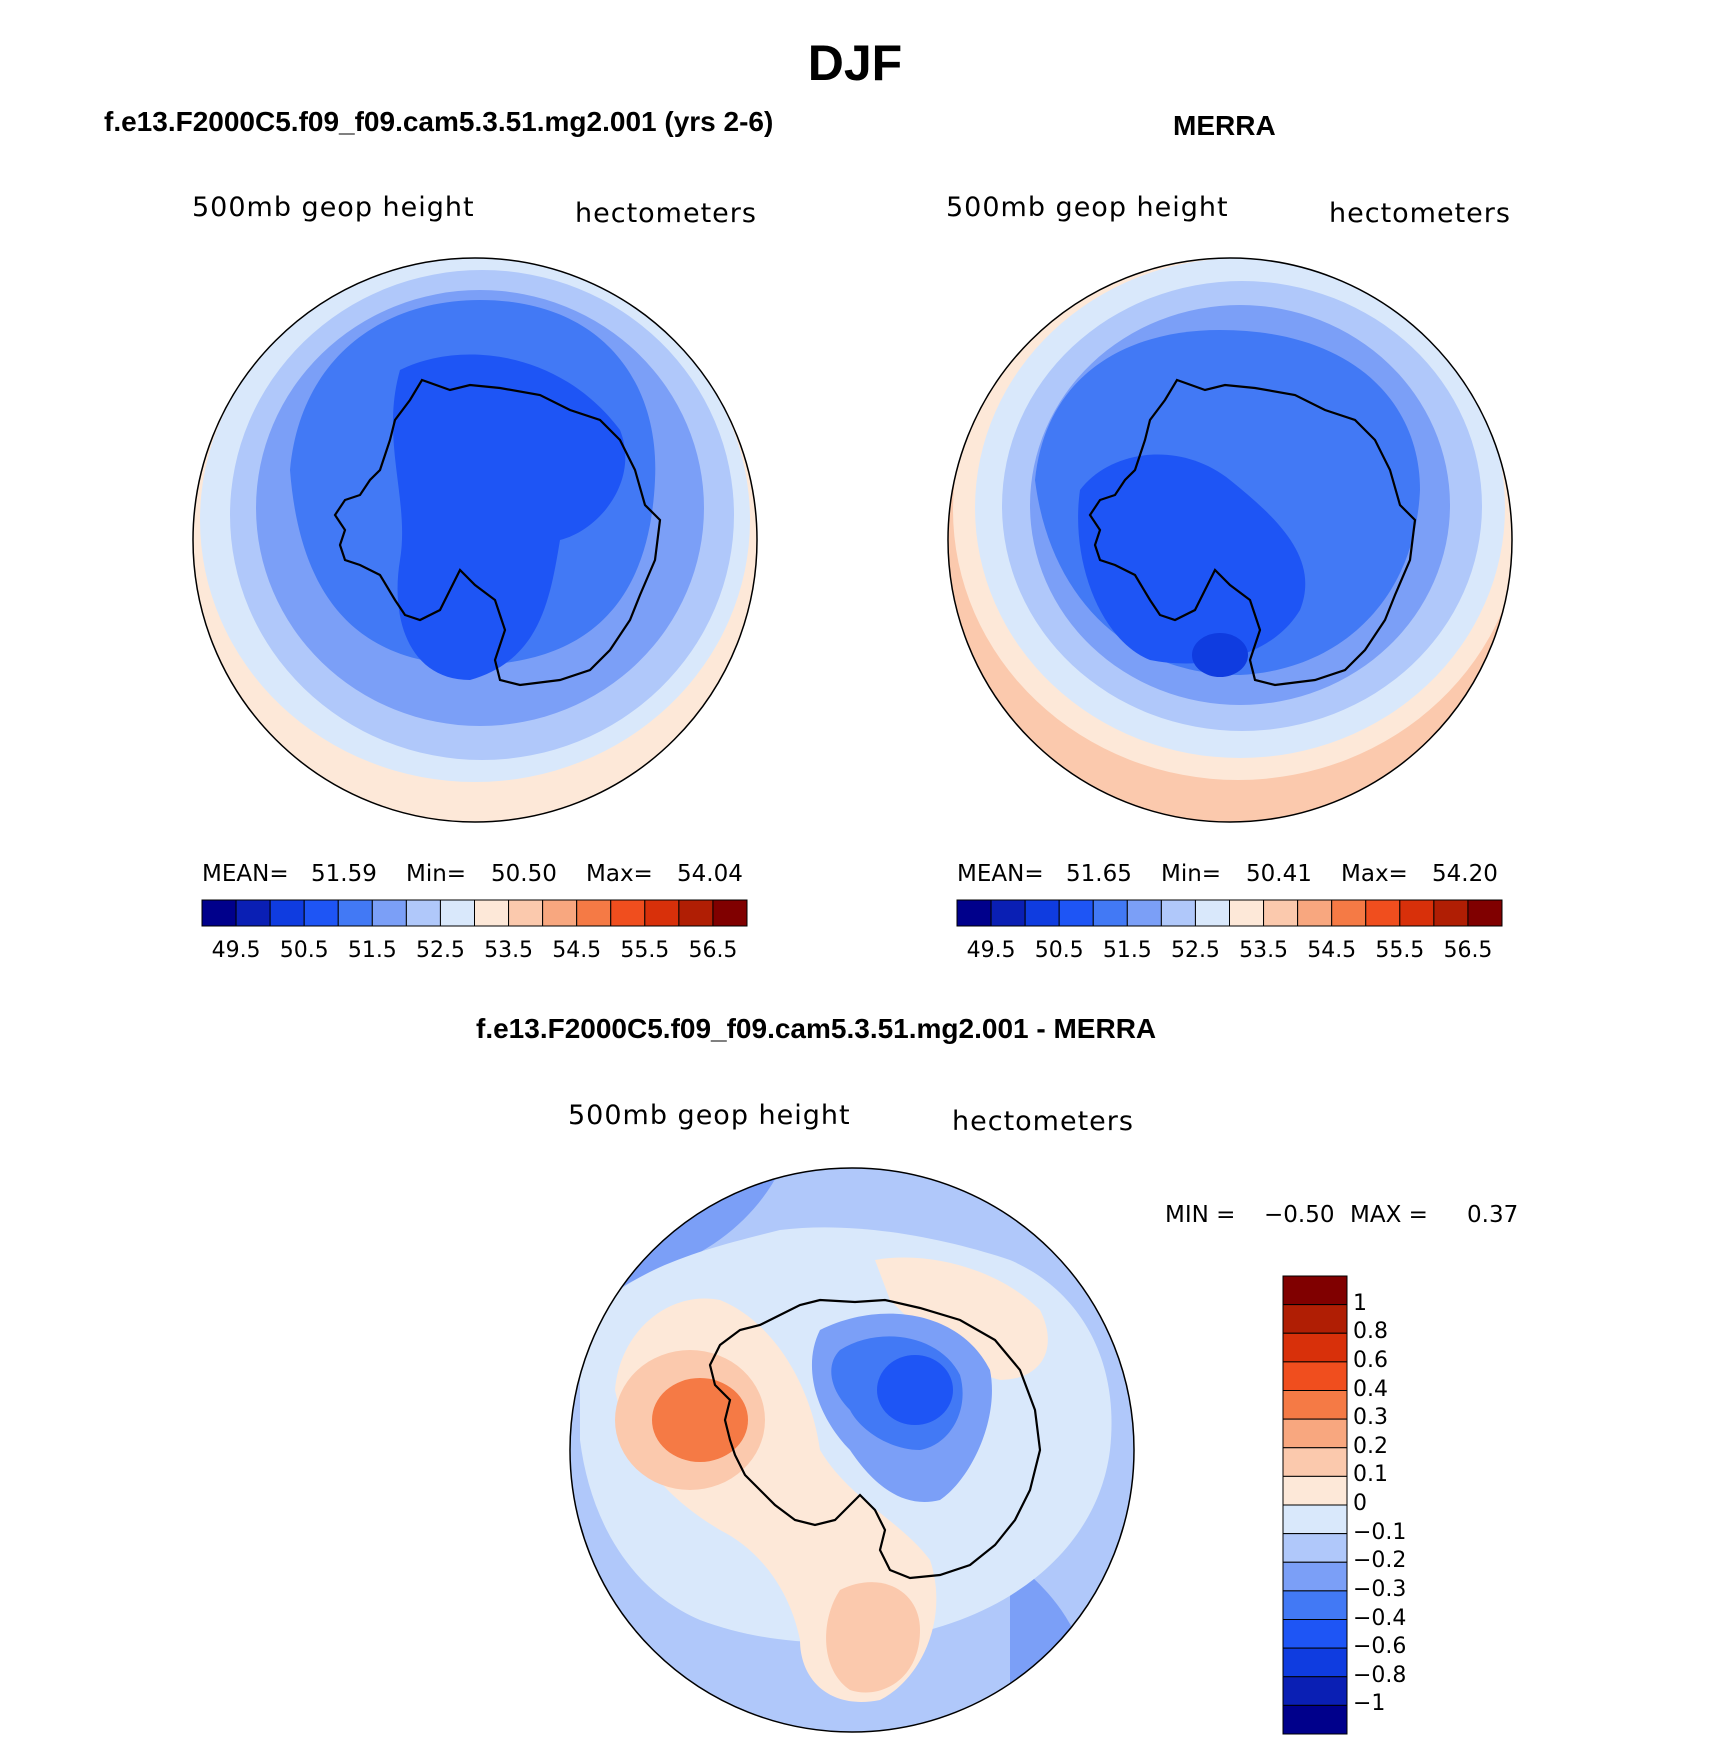 This screenshot has width=1710, height=1740. What do you see at coordinates (1380, 1675) in the screenshot?
I see `colorbar-tick-label: −0.8` at bounding box center [1380, 1675].